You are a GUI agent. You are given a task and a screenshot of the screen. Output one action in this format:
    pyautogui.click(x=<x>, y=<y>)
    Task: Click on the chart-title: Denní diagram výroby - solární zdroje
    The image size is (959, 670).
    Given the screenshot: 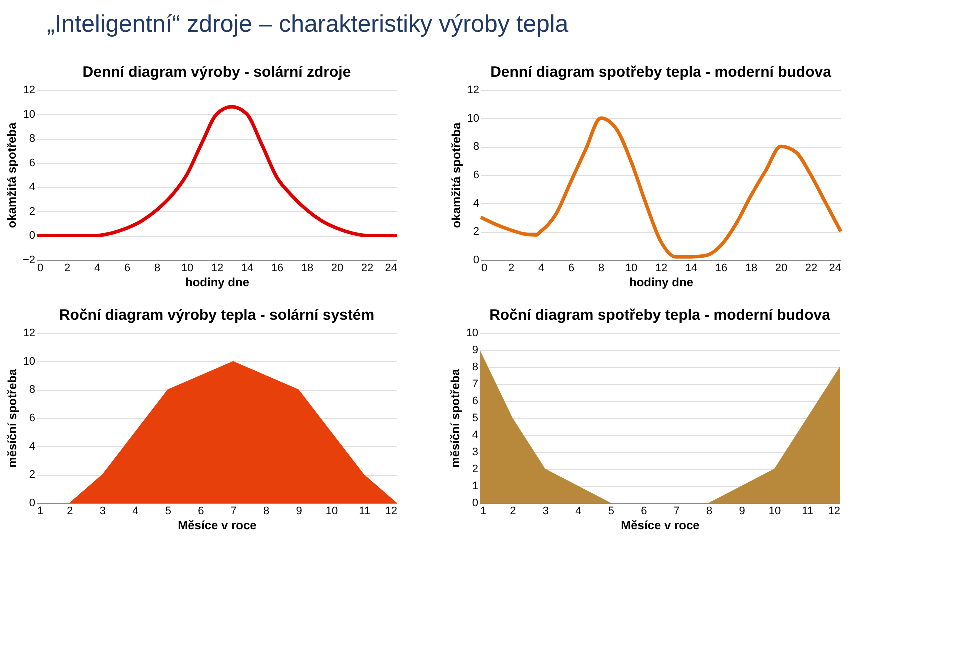 What is the action you would take?
    pyautogui.click(x=217, y=72)
    